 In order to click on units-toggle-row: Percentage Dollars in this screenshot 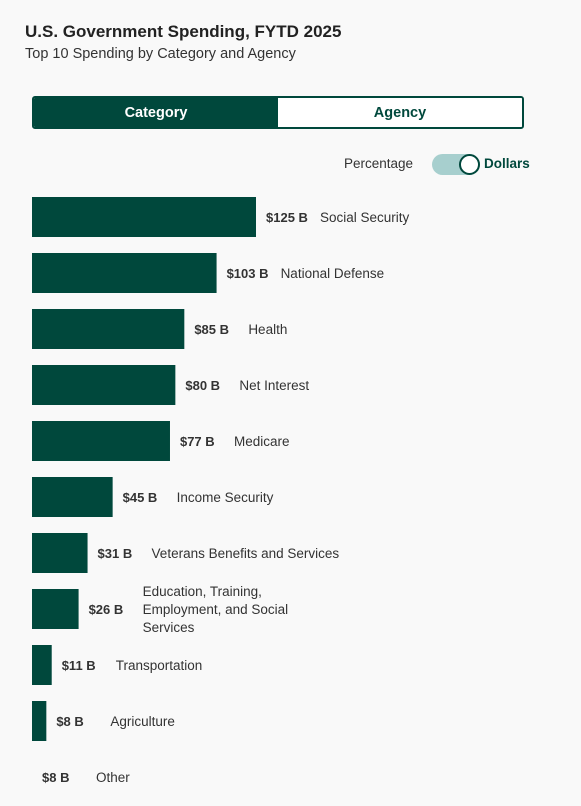, I will do `click(290, 165)`.